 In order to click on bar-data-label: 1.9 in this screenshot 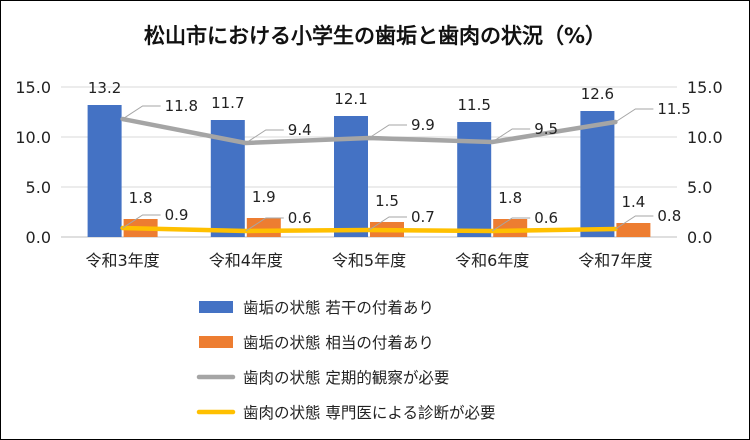, I will do `click(264, 197)`.